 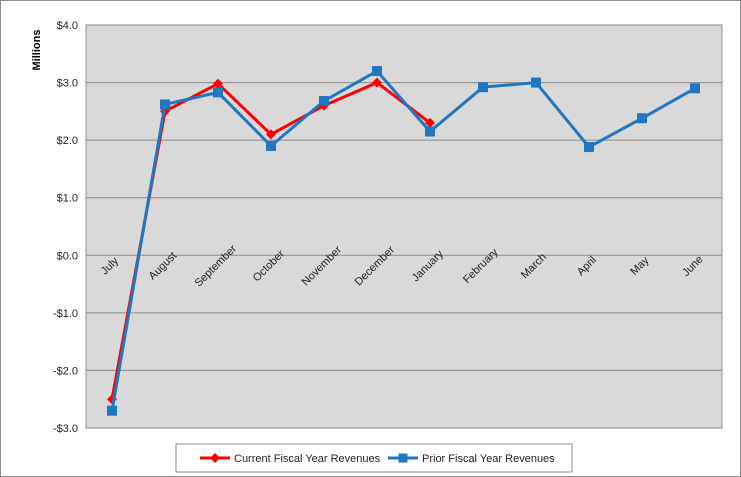 What do you see at coordinates (67, 256) in the screenshot?
I see `y-tick-label: $0.0` at bounding box center [67, 256].